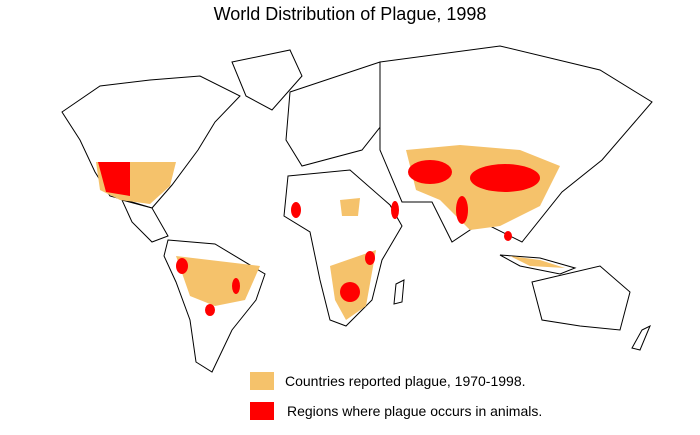 This screenshot has height=435, width=700. What do you see at coordinates (641, 337) in the screenshot?
I see `new-zealand` at bounding box center [641, 337].